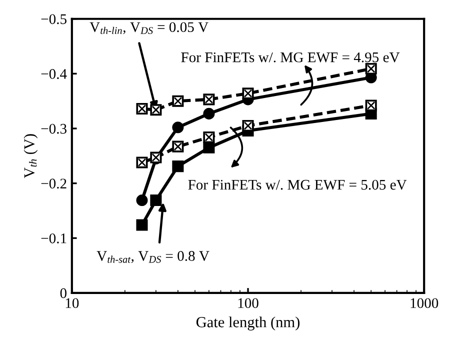 The height and width of the screenshot is (343, 464). Describe the element at coordinates (53, 129) in the screenshot. I see `y-tick-label: −0.3` at that location.